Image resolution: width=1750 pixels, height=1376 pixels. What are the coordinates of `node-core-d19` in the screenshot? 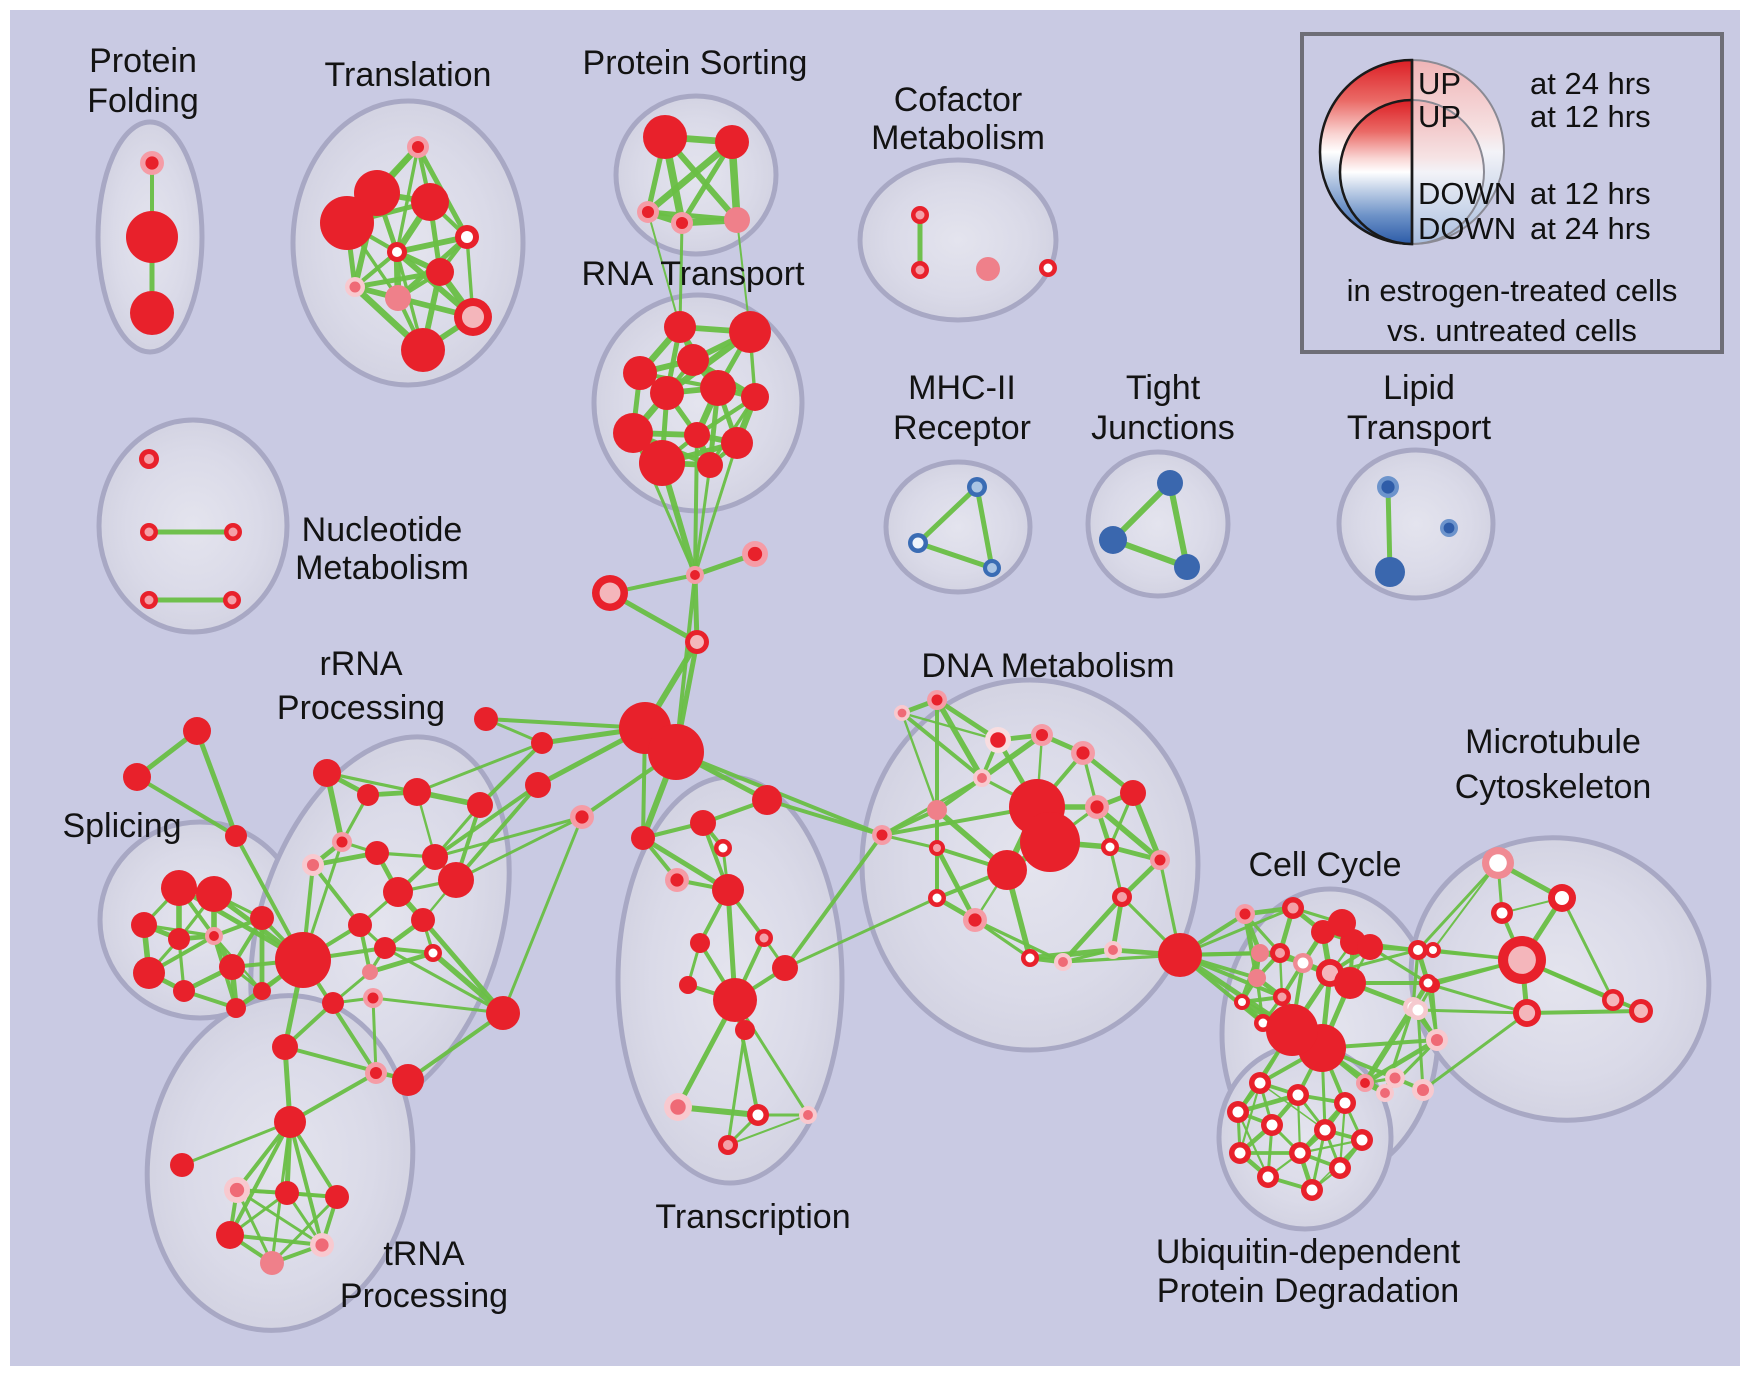 It's located at (1113, 950).